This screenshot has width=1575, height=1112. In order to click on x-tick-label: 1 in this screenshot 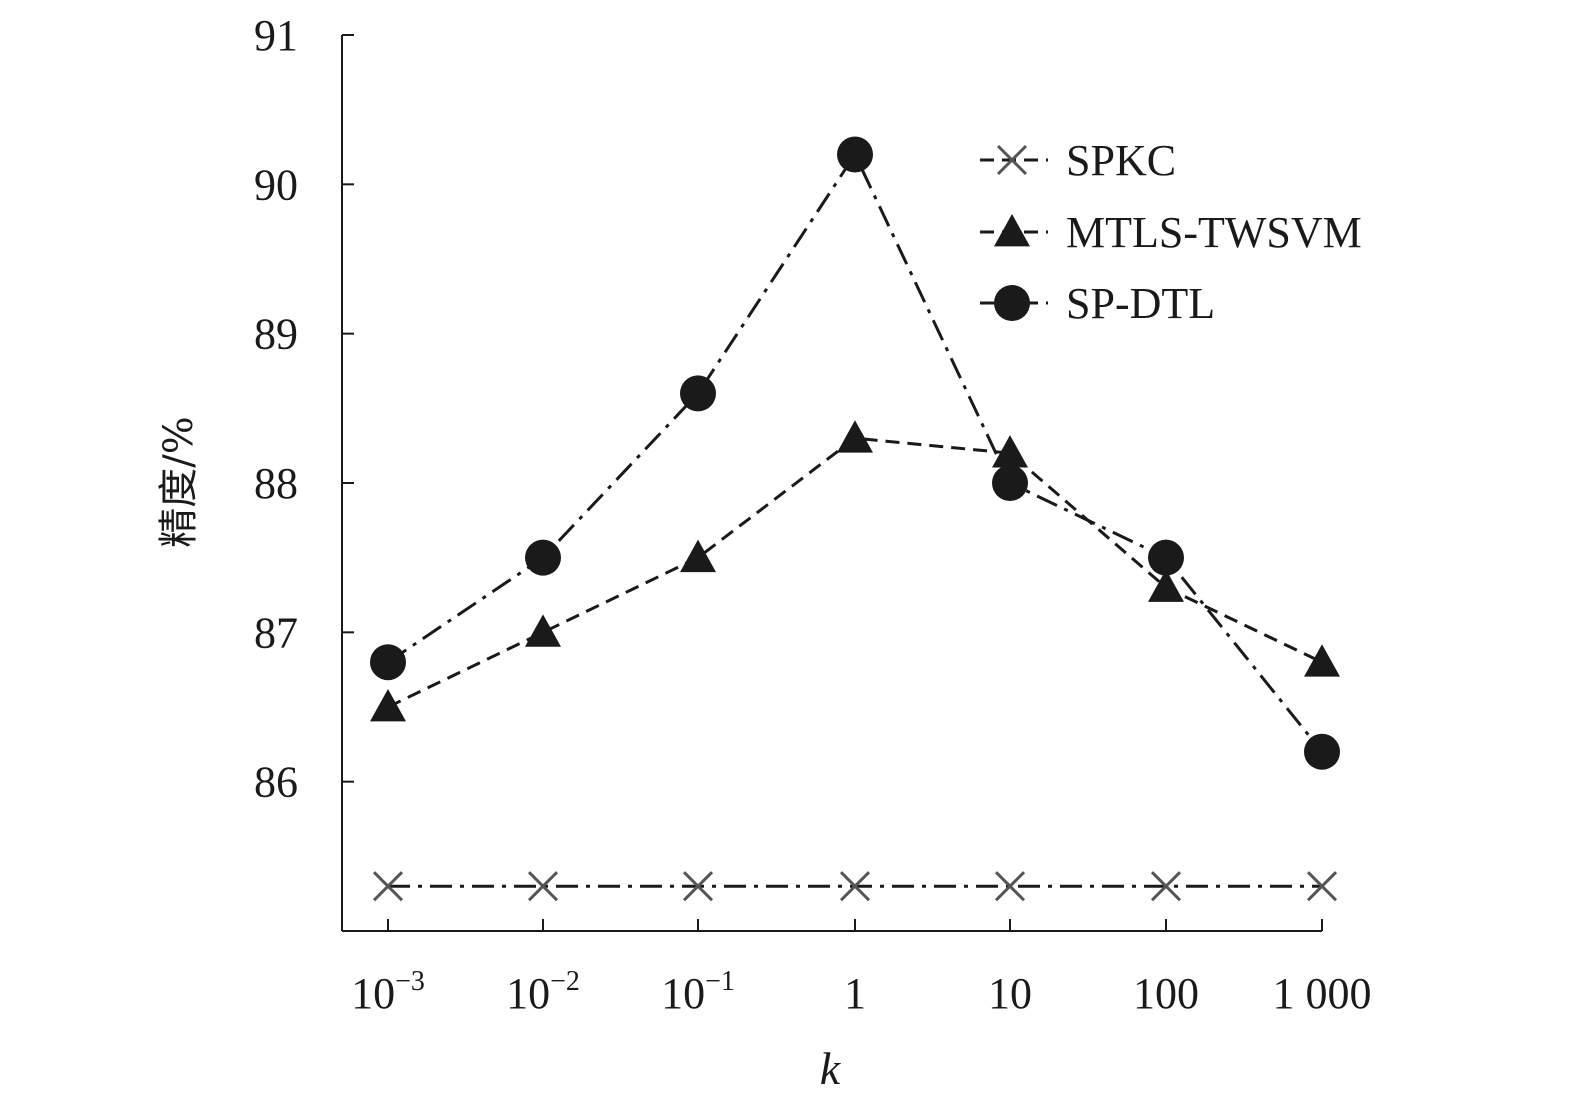, I will do `click(855, 993)`.